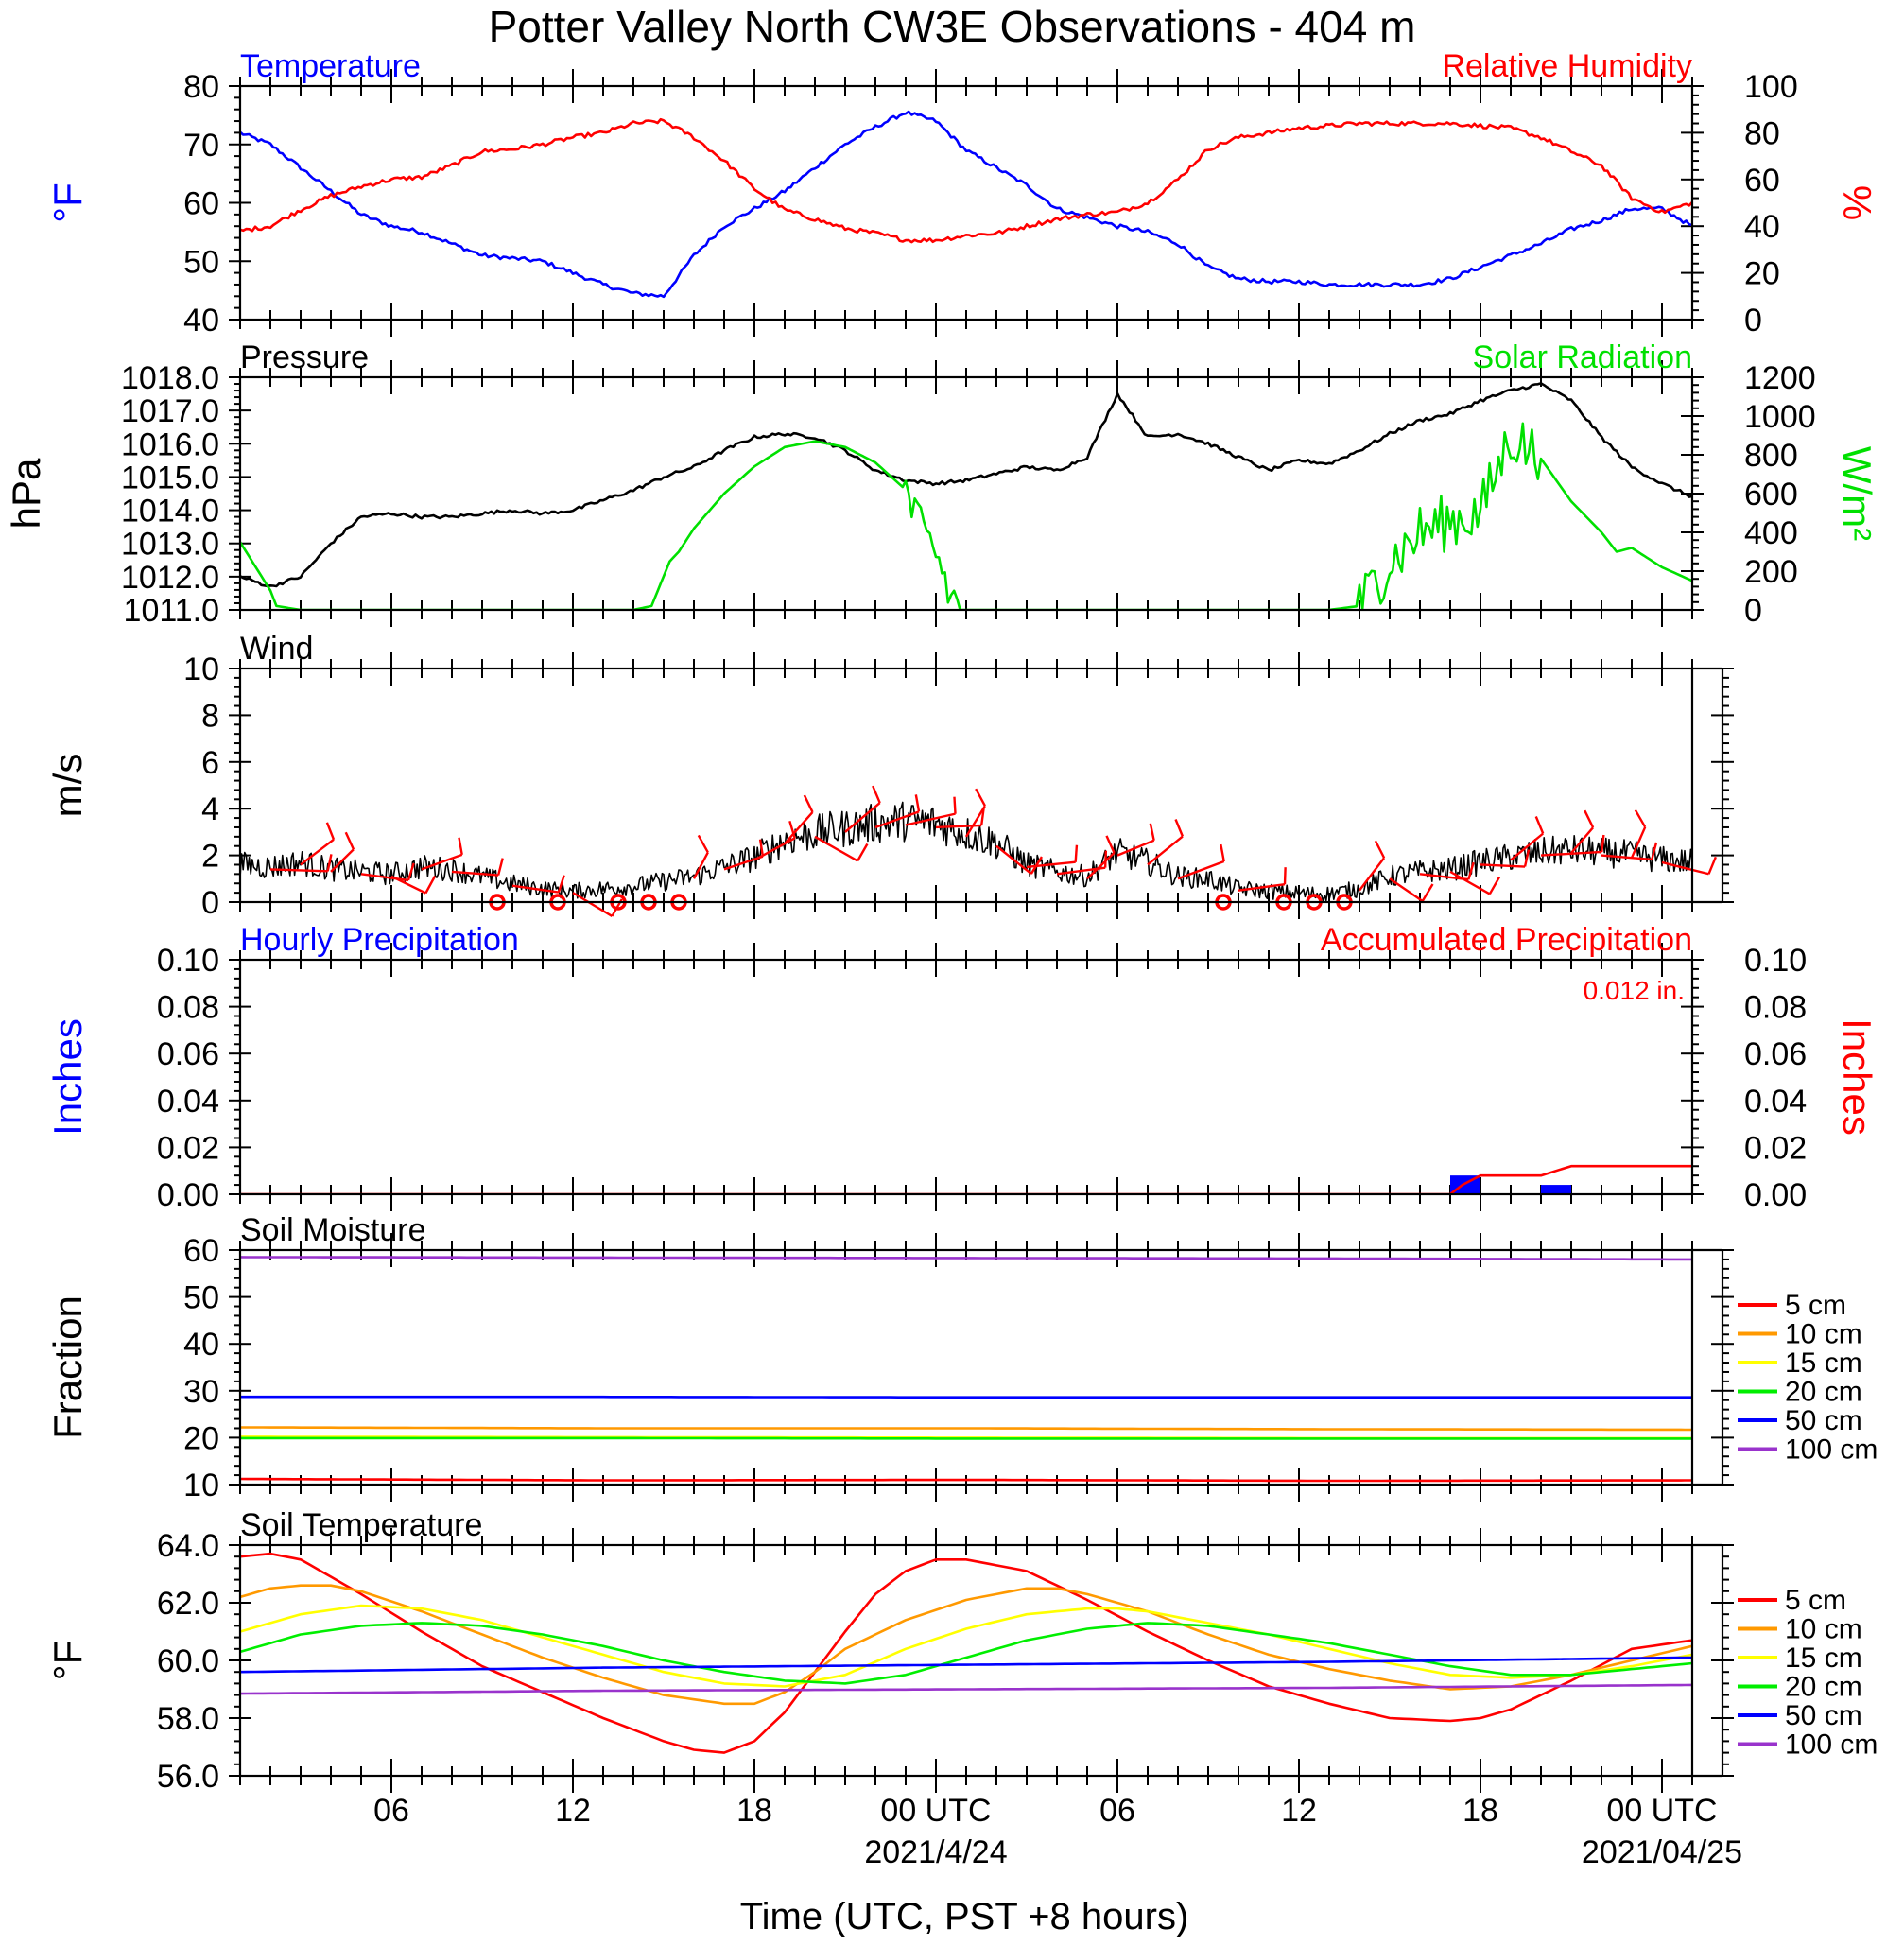 Image resolution: width=1904 pixels, height=1946 pixels. I want to click on series-line-20-cm, so click(966, 1654).